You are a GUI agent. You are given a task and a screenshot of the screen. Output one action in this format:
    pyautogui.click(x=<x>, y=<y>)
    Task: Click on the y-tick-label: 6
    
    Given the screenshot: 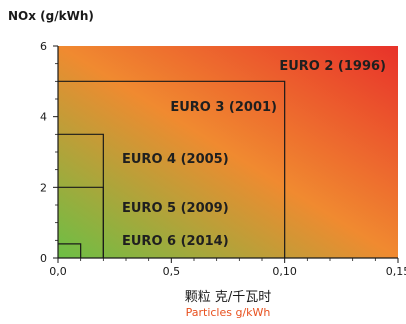 What is the action you would take?
    pyautogui.click(x=43, y=46)
    